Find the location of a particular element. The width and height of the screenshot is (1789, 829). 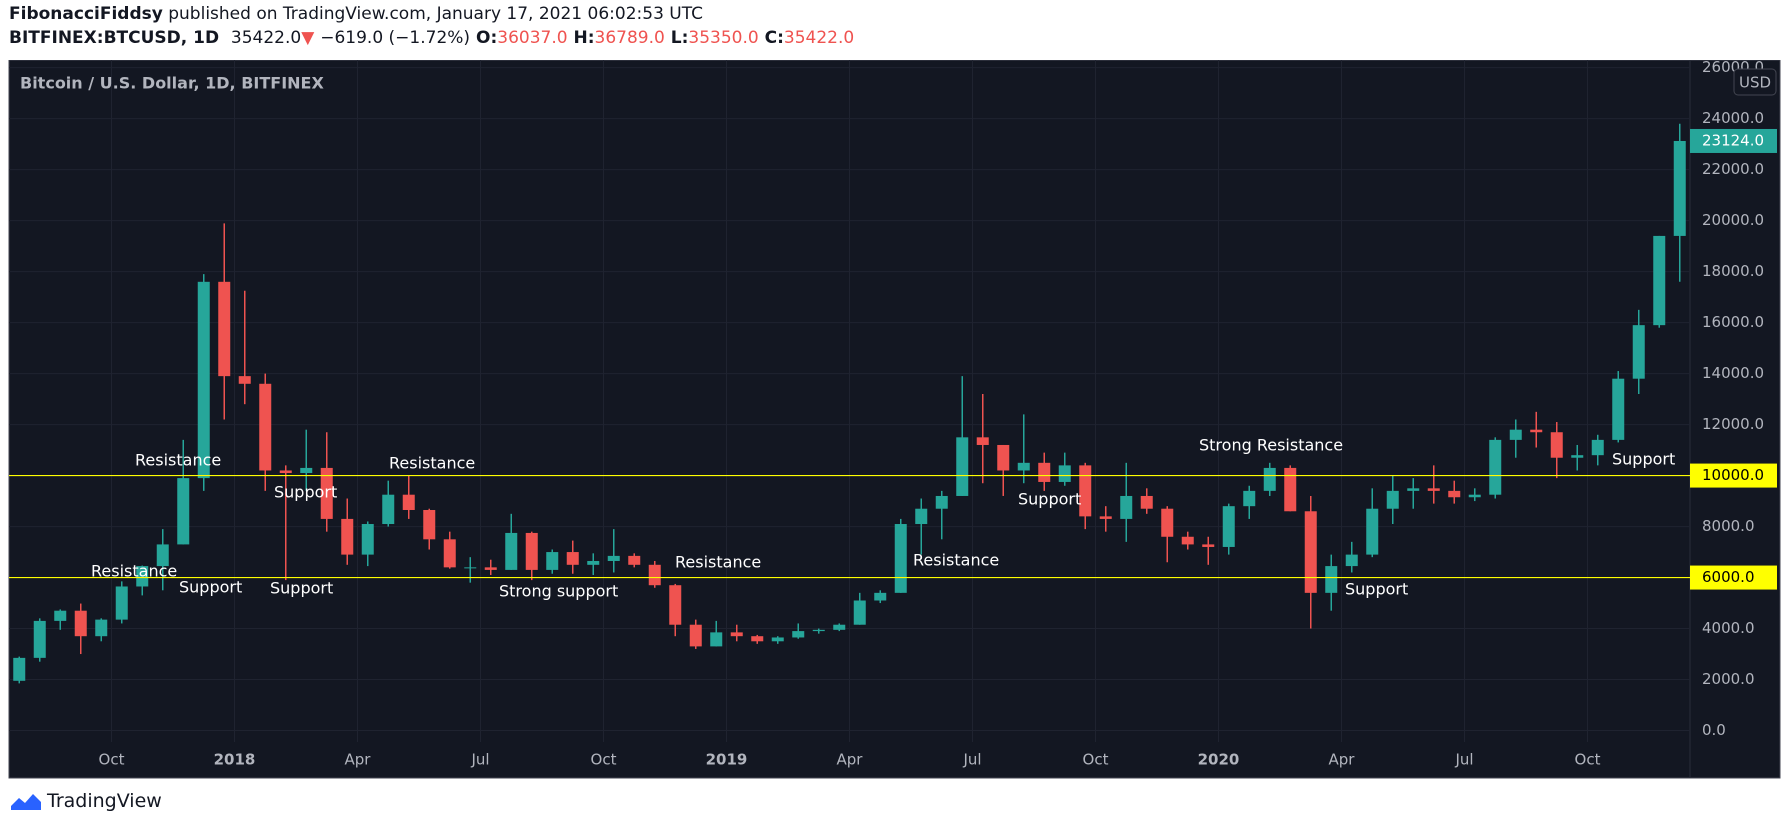

currency: USD is located at coordinates (1755, 83).